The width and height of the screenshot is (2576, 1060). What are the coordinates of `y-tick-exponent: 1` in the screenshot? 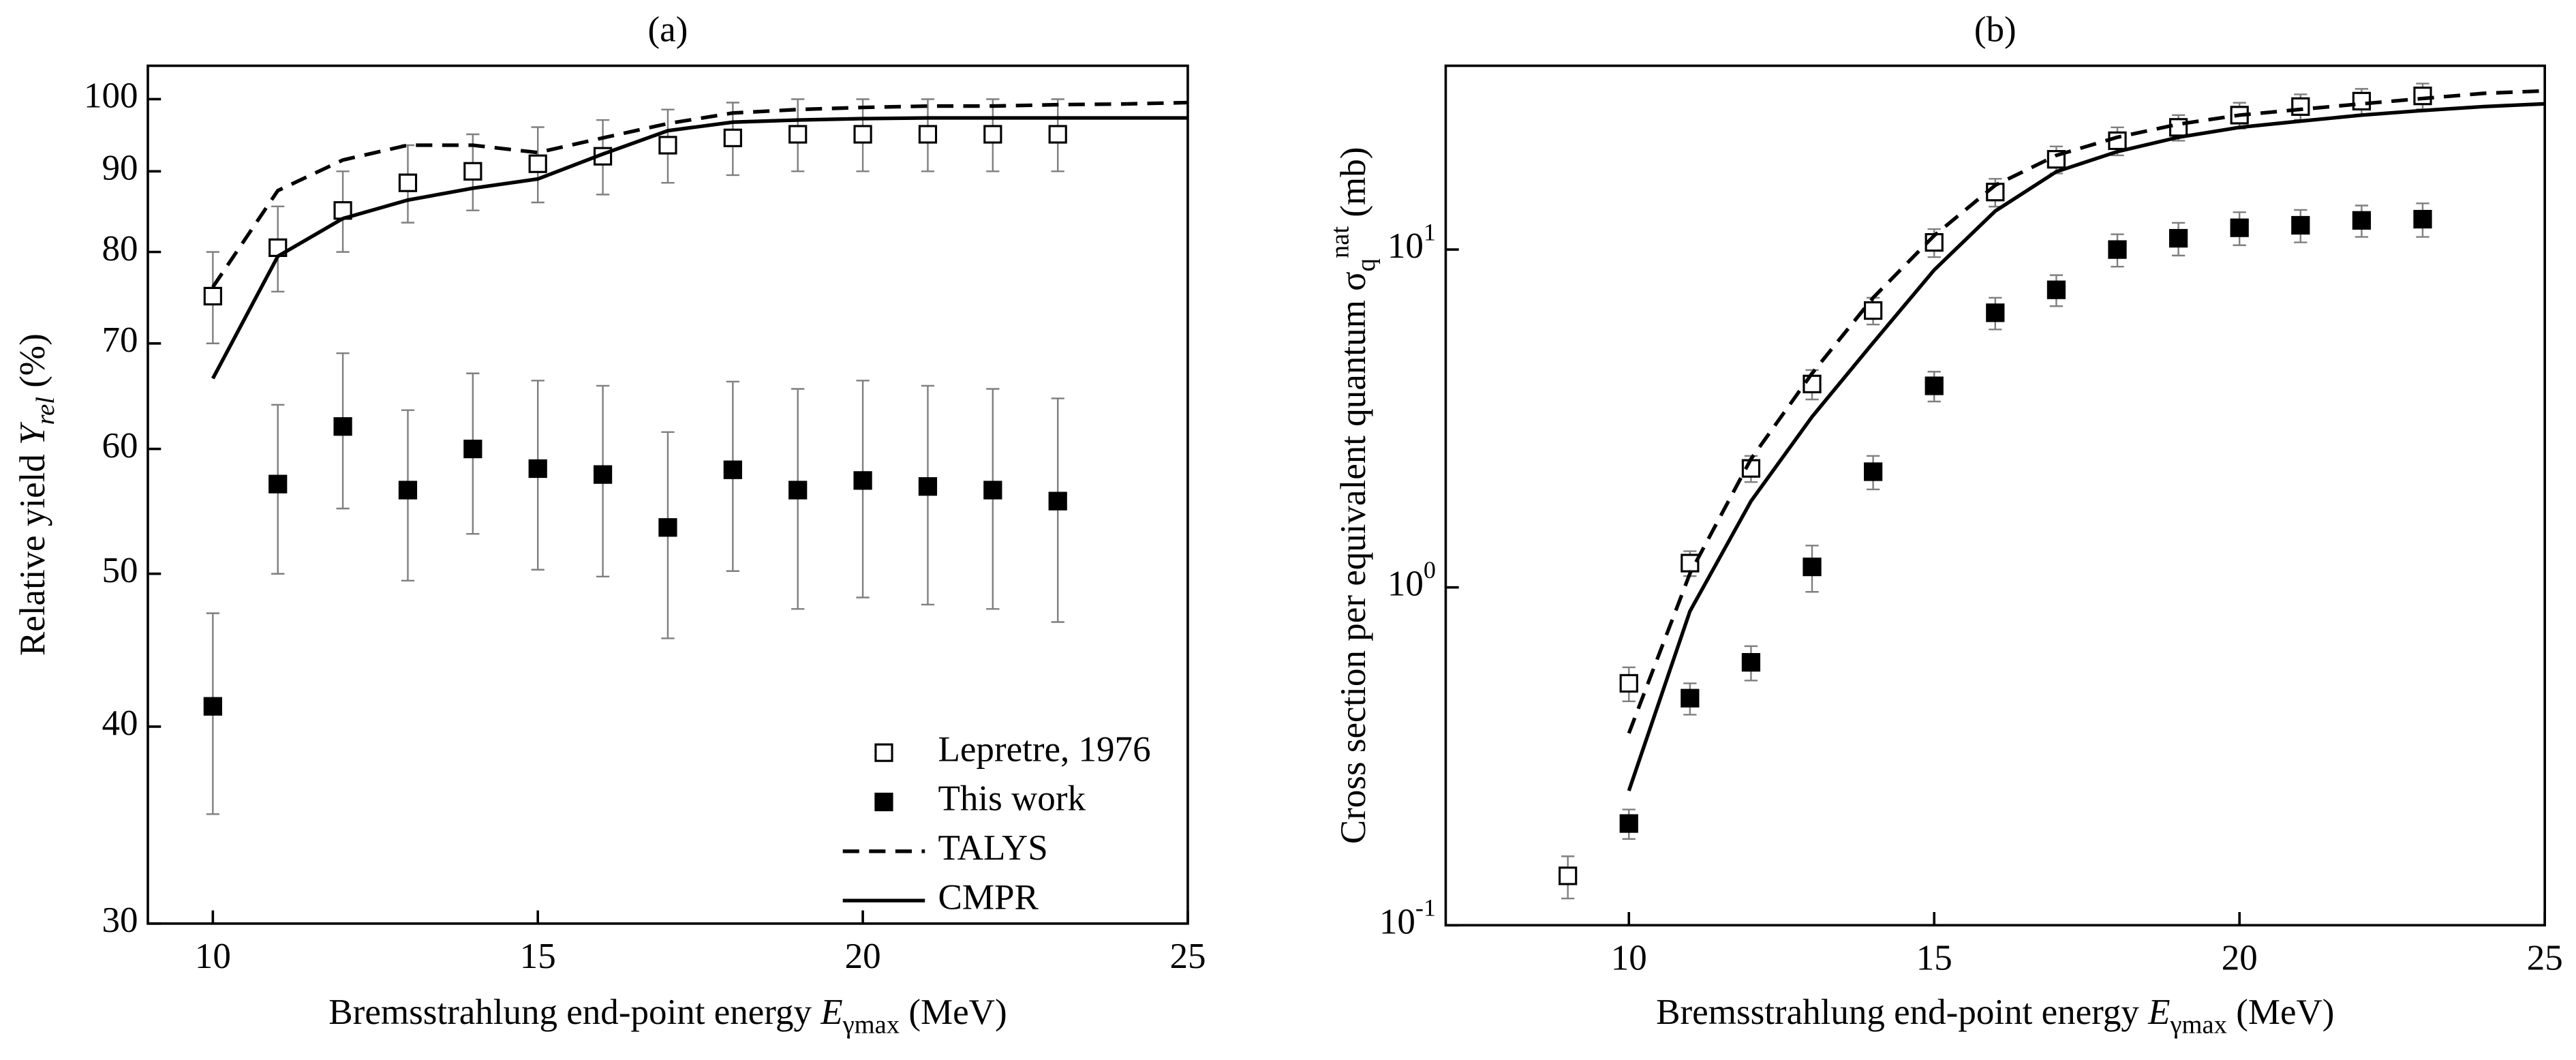 It's located at (1430, 232).